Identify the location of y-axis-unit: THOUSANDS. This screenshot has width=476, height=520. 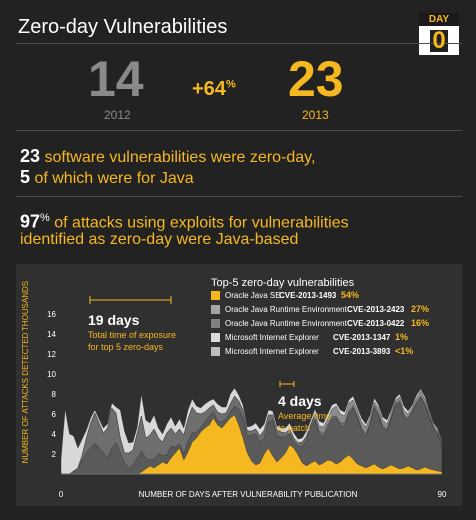
(25, 306).